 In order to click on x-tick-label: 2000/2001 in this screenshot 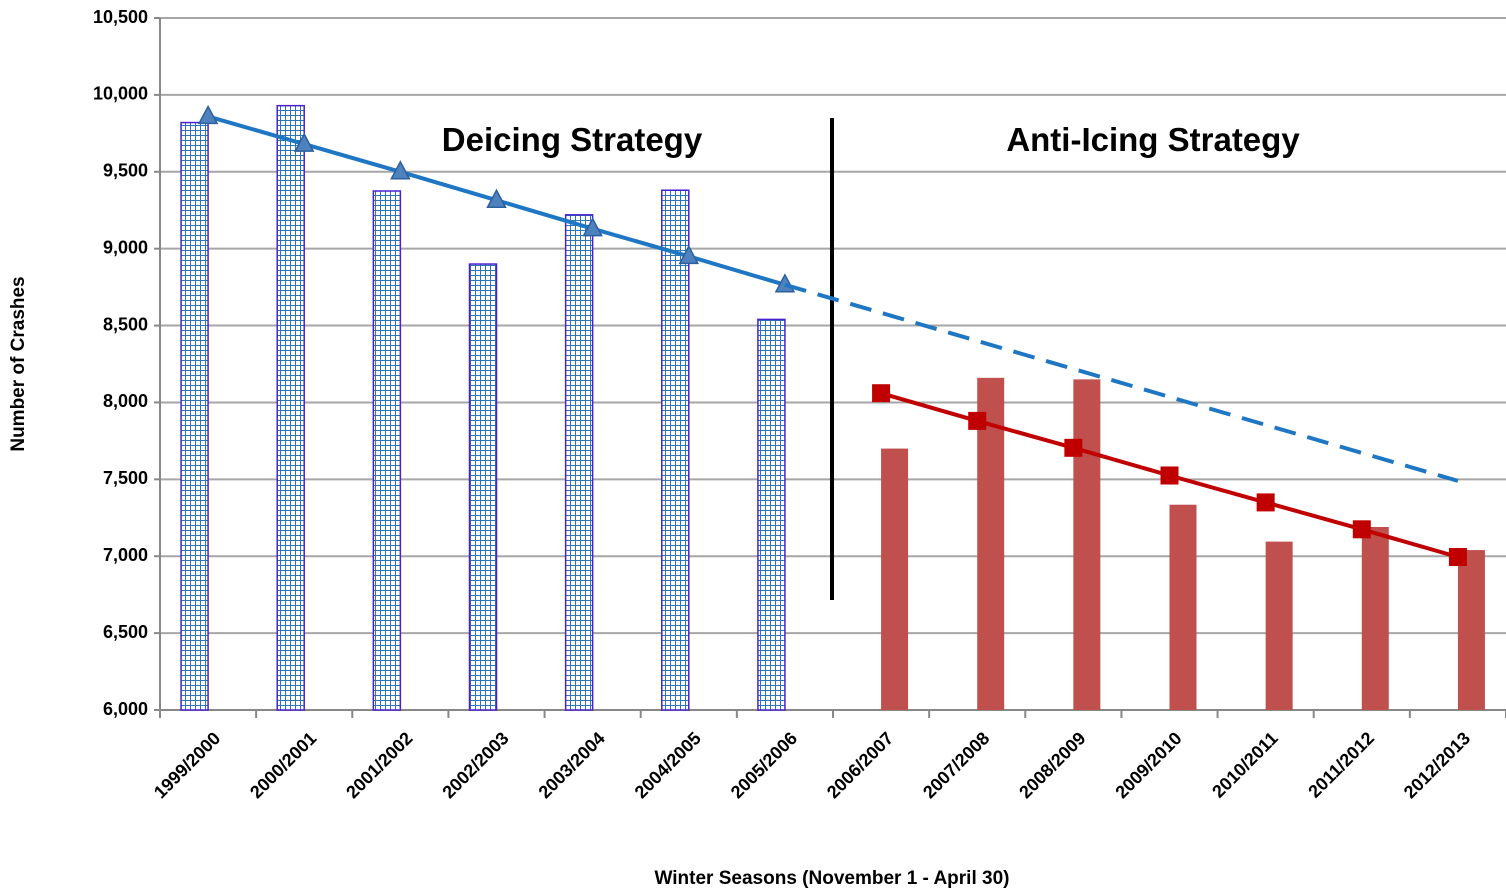, I will do `click(283, 765)`.